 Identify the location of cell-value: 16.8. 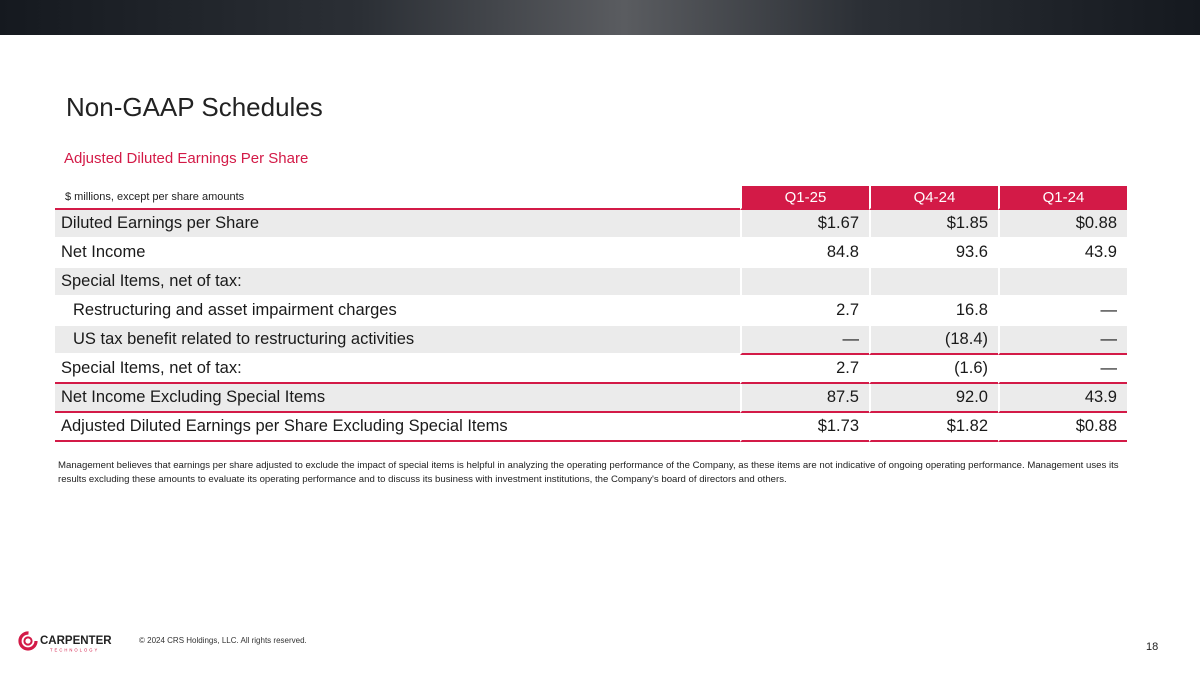
(933, 311).